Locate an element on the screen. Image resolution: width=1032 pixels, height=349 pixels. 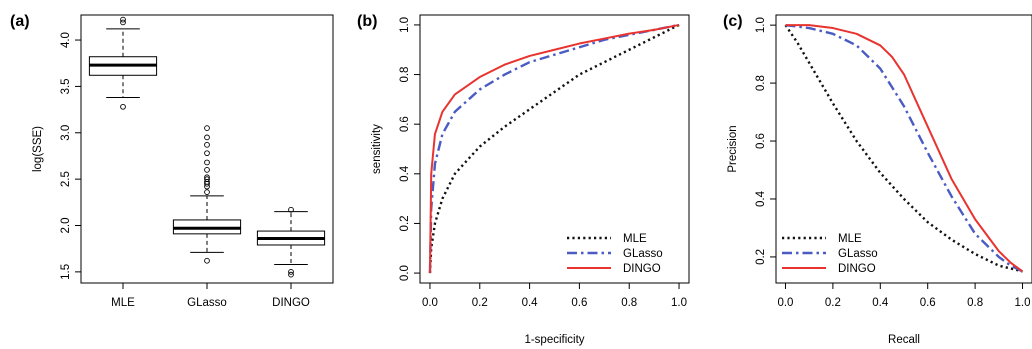
box-glasso is located at coordinates (207, 194).